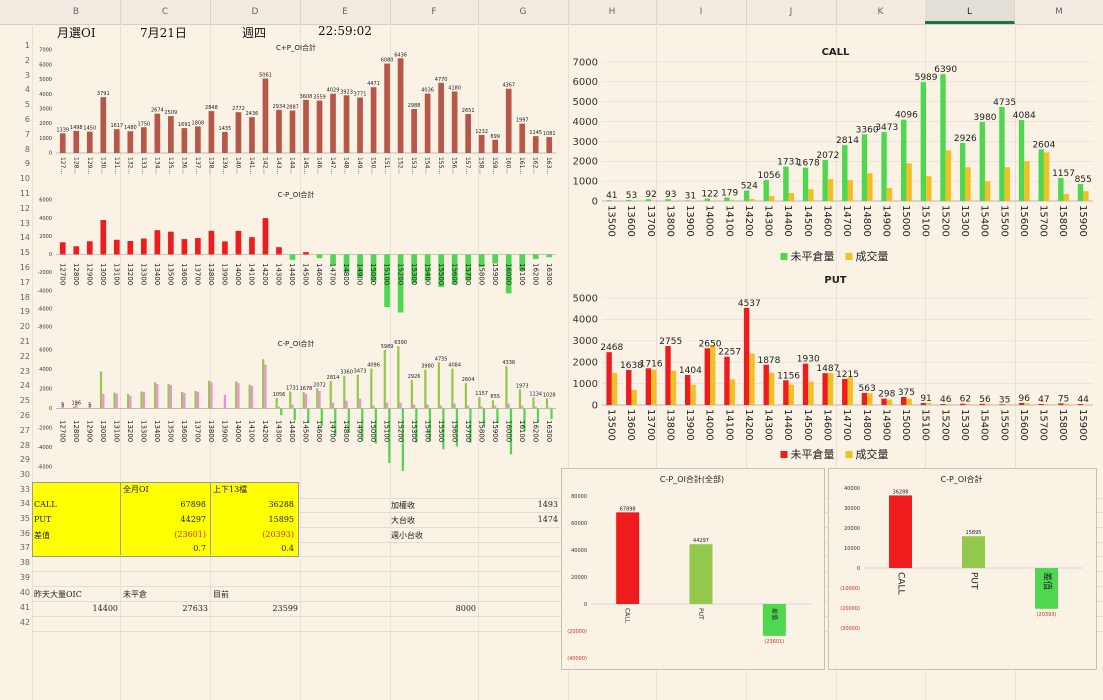 This screenshot has height=700, width=1103. I want to click on column-header-H: H, so click(612, 12).